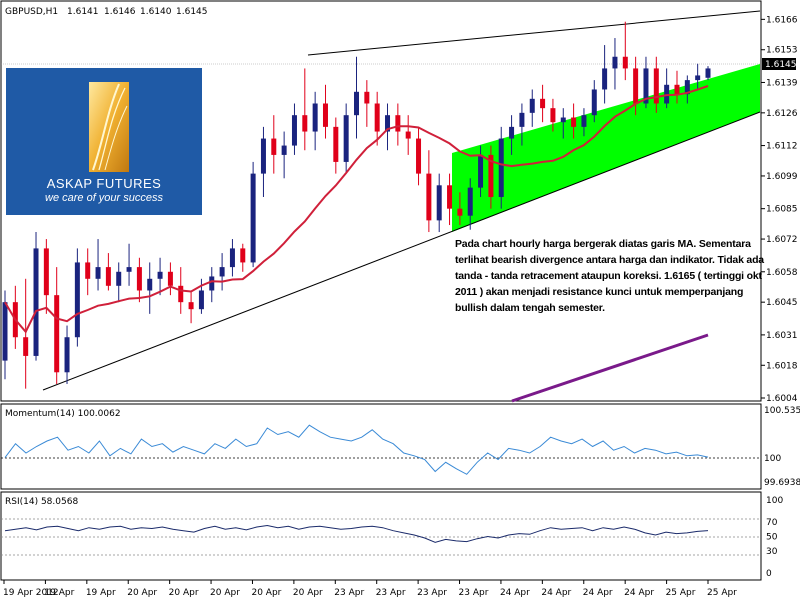  Describe the element at coordinates (120, 12) in the screenshot. I see `ohlc-high: 1.6146` at that location.